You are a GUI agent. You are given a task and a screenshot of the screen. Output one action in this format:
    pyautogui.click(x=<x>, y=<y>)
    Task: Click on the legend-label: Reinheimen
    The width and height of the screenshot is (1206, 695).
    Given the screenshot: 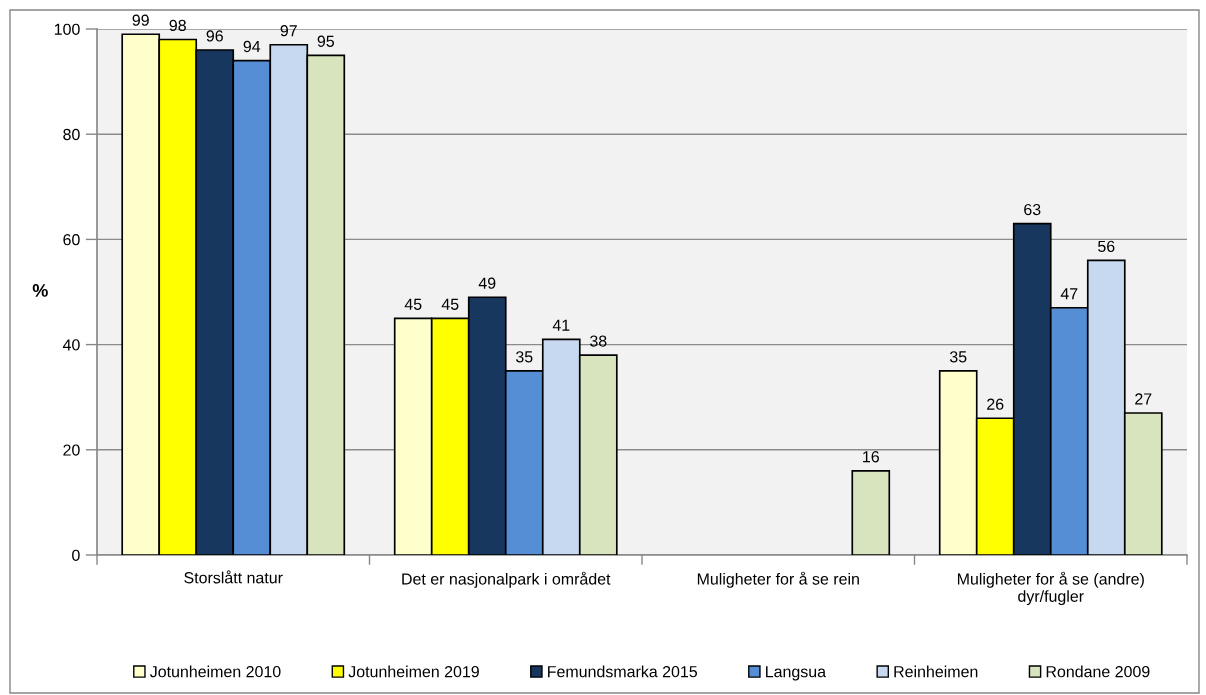 What is the action you would take?
    pyautogui.click(x=936, y=671)
    